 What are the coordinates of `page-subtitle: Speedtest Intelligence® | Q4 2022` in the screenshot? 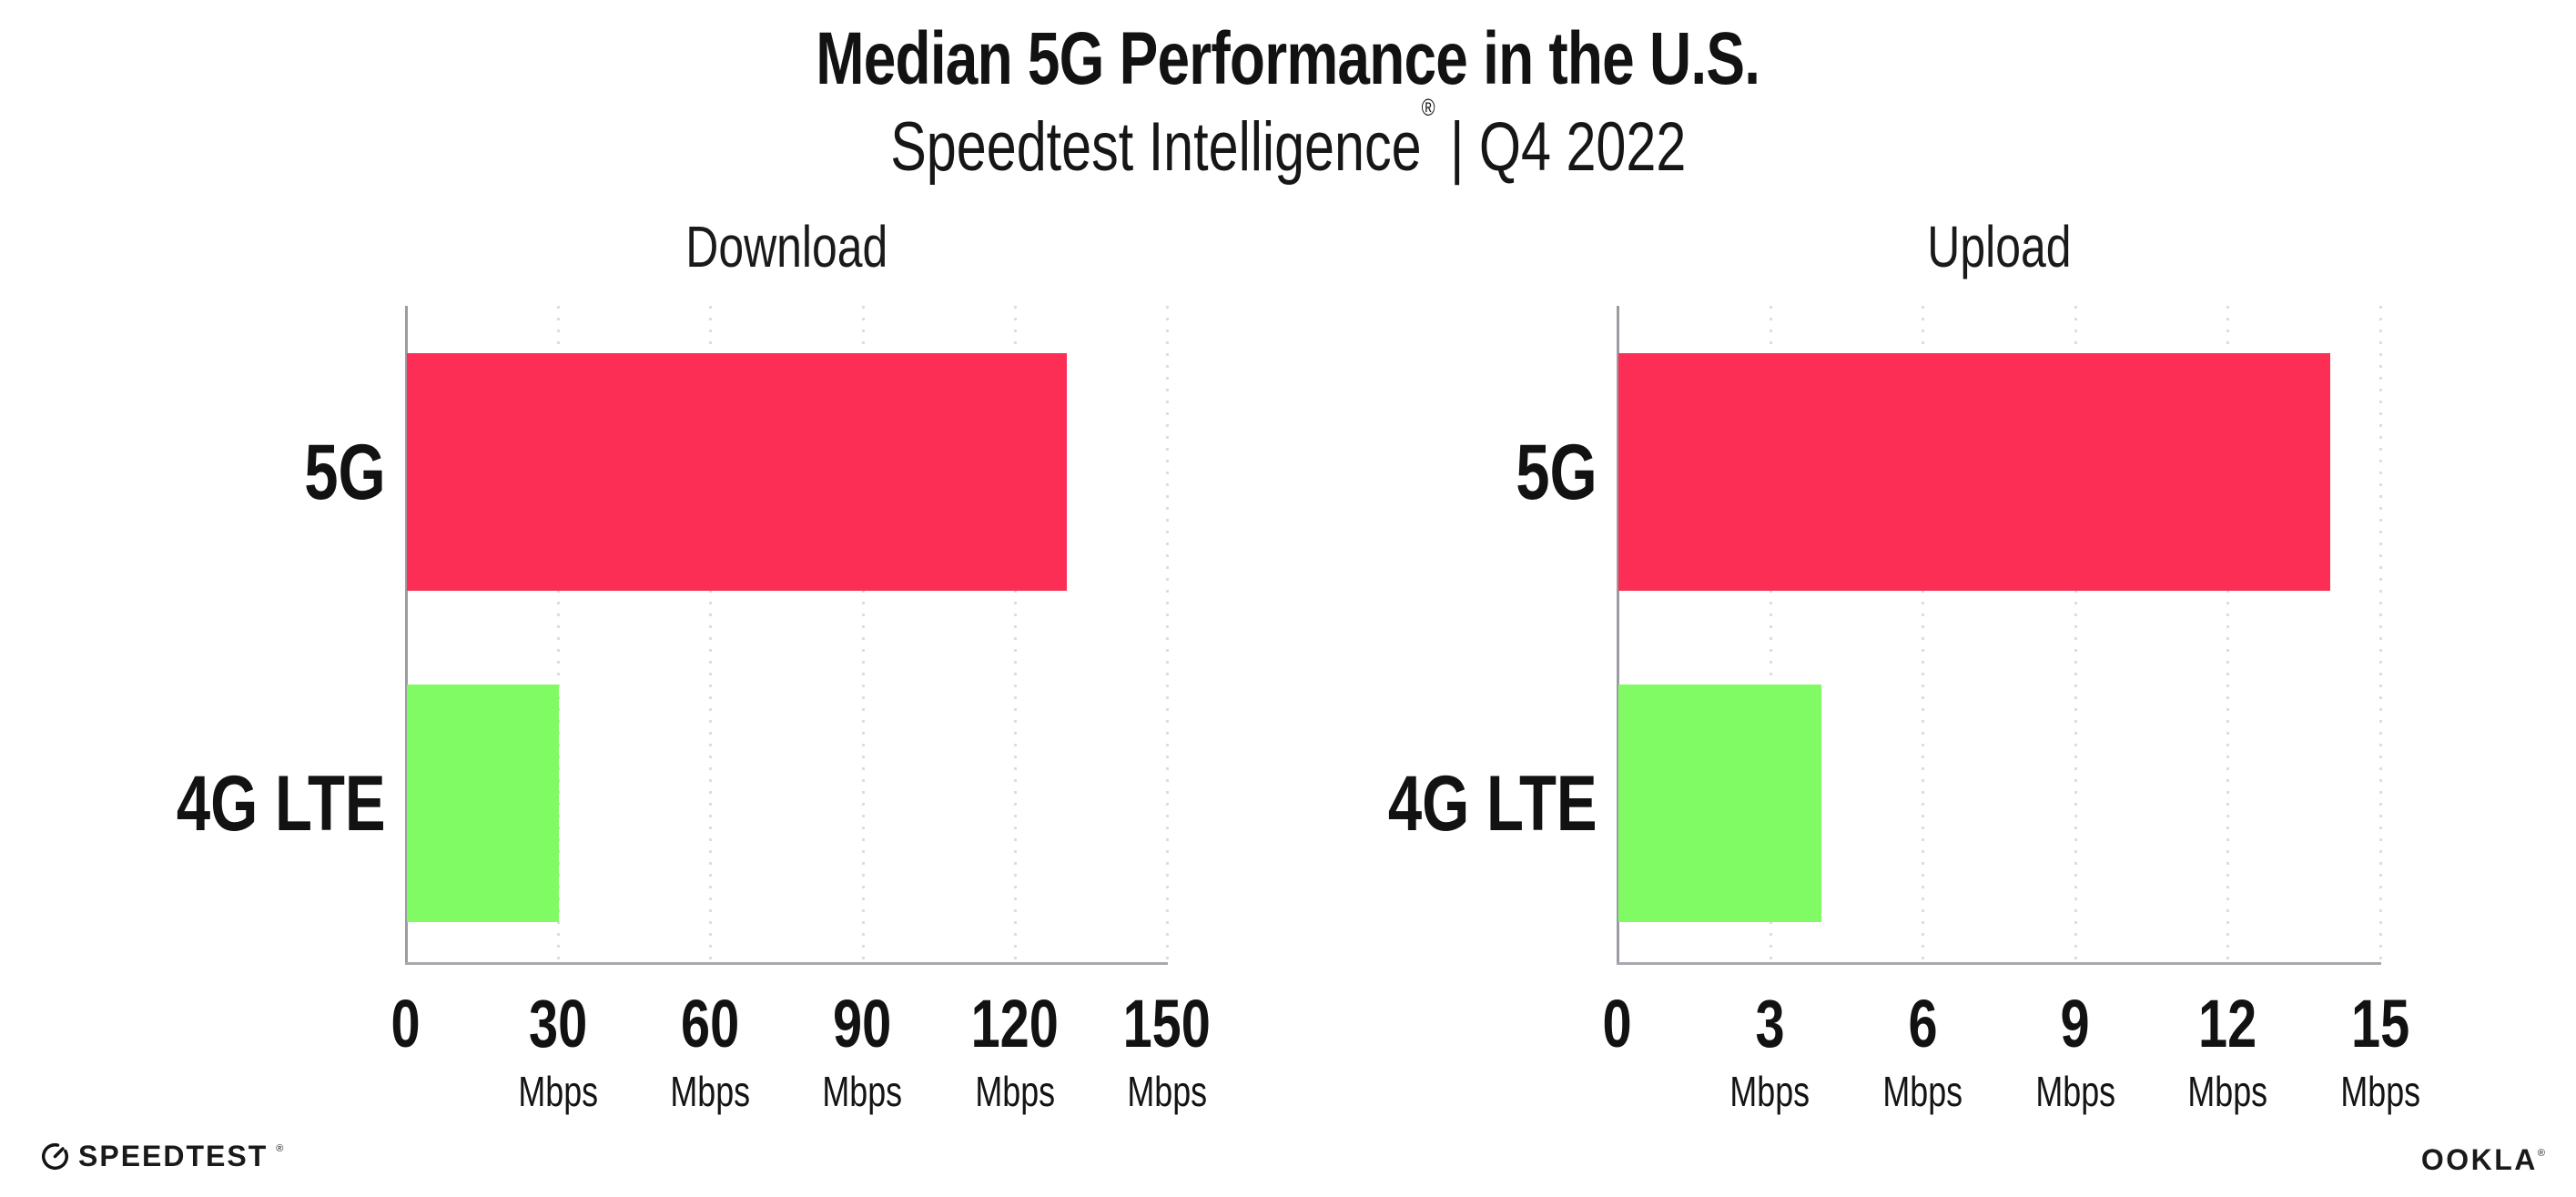 It's located at (1288, 141).